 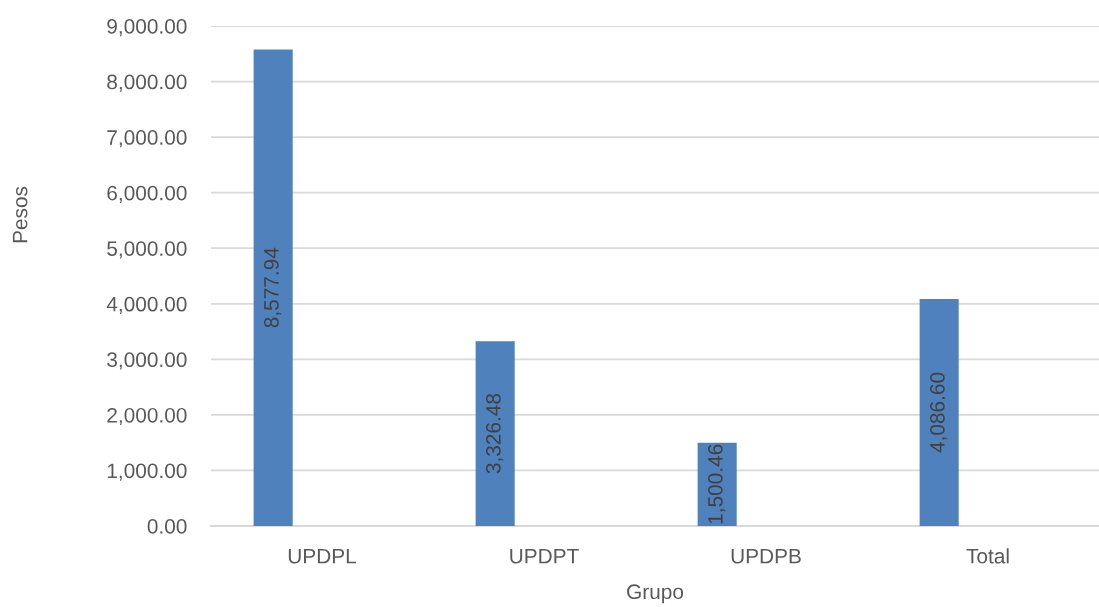 What do you see at coordinates (322, 556) in the screenshot?
I see `x-tick-label: UPDPL` at bounding box center [322, 556].